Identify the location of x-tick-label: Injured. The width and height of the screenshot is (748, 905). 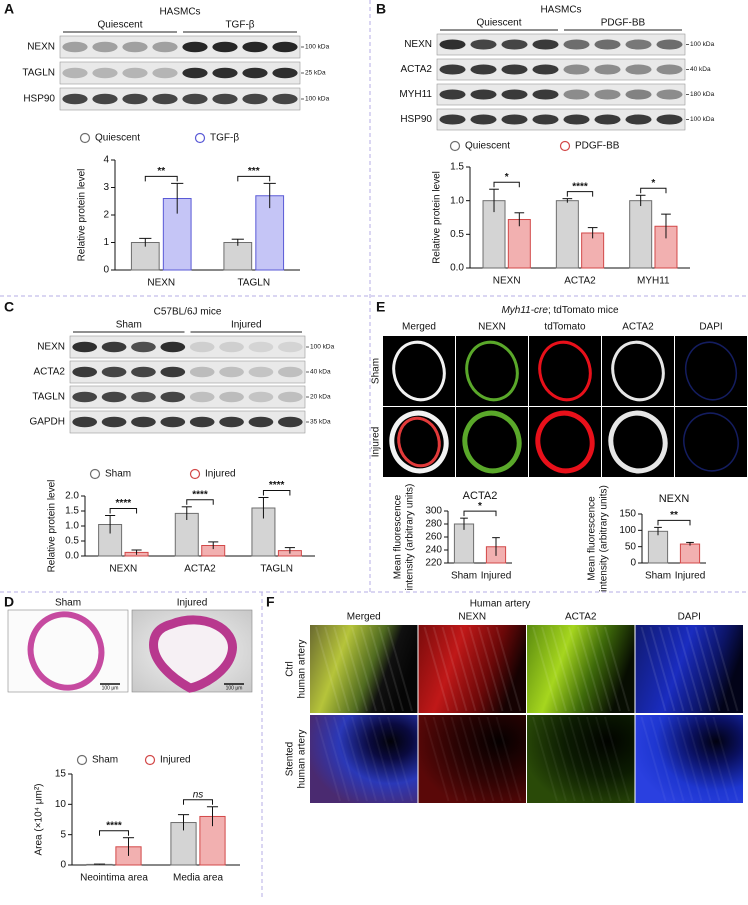
(690, 576).